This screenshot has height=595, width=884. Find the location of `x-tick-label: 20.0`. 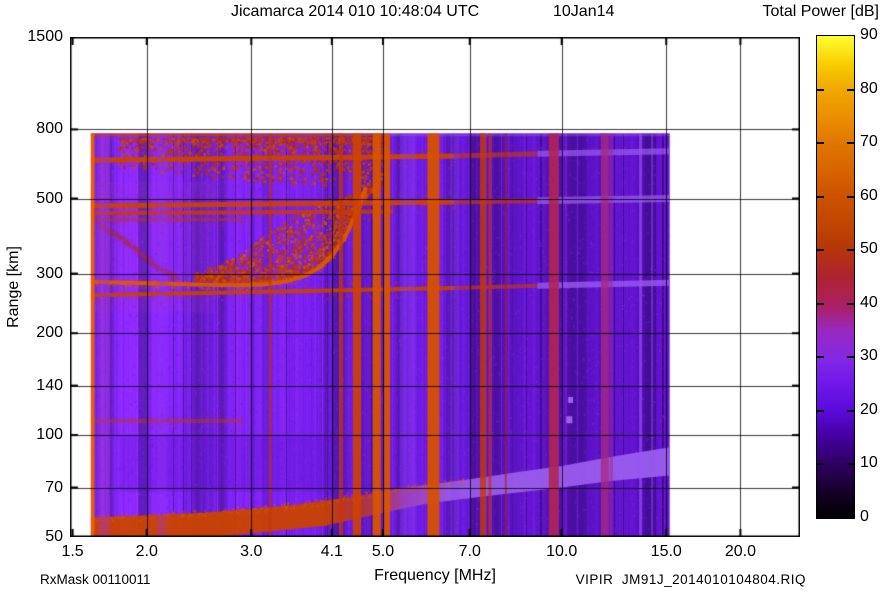

x-tick-label: 20.0 is located at coordinates (740, 551).